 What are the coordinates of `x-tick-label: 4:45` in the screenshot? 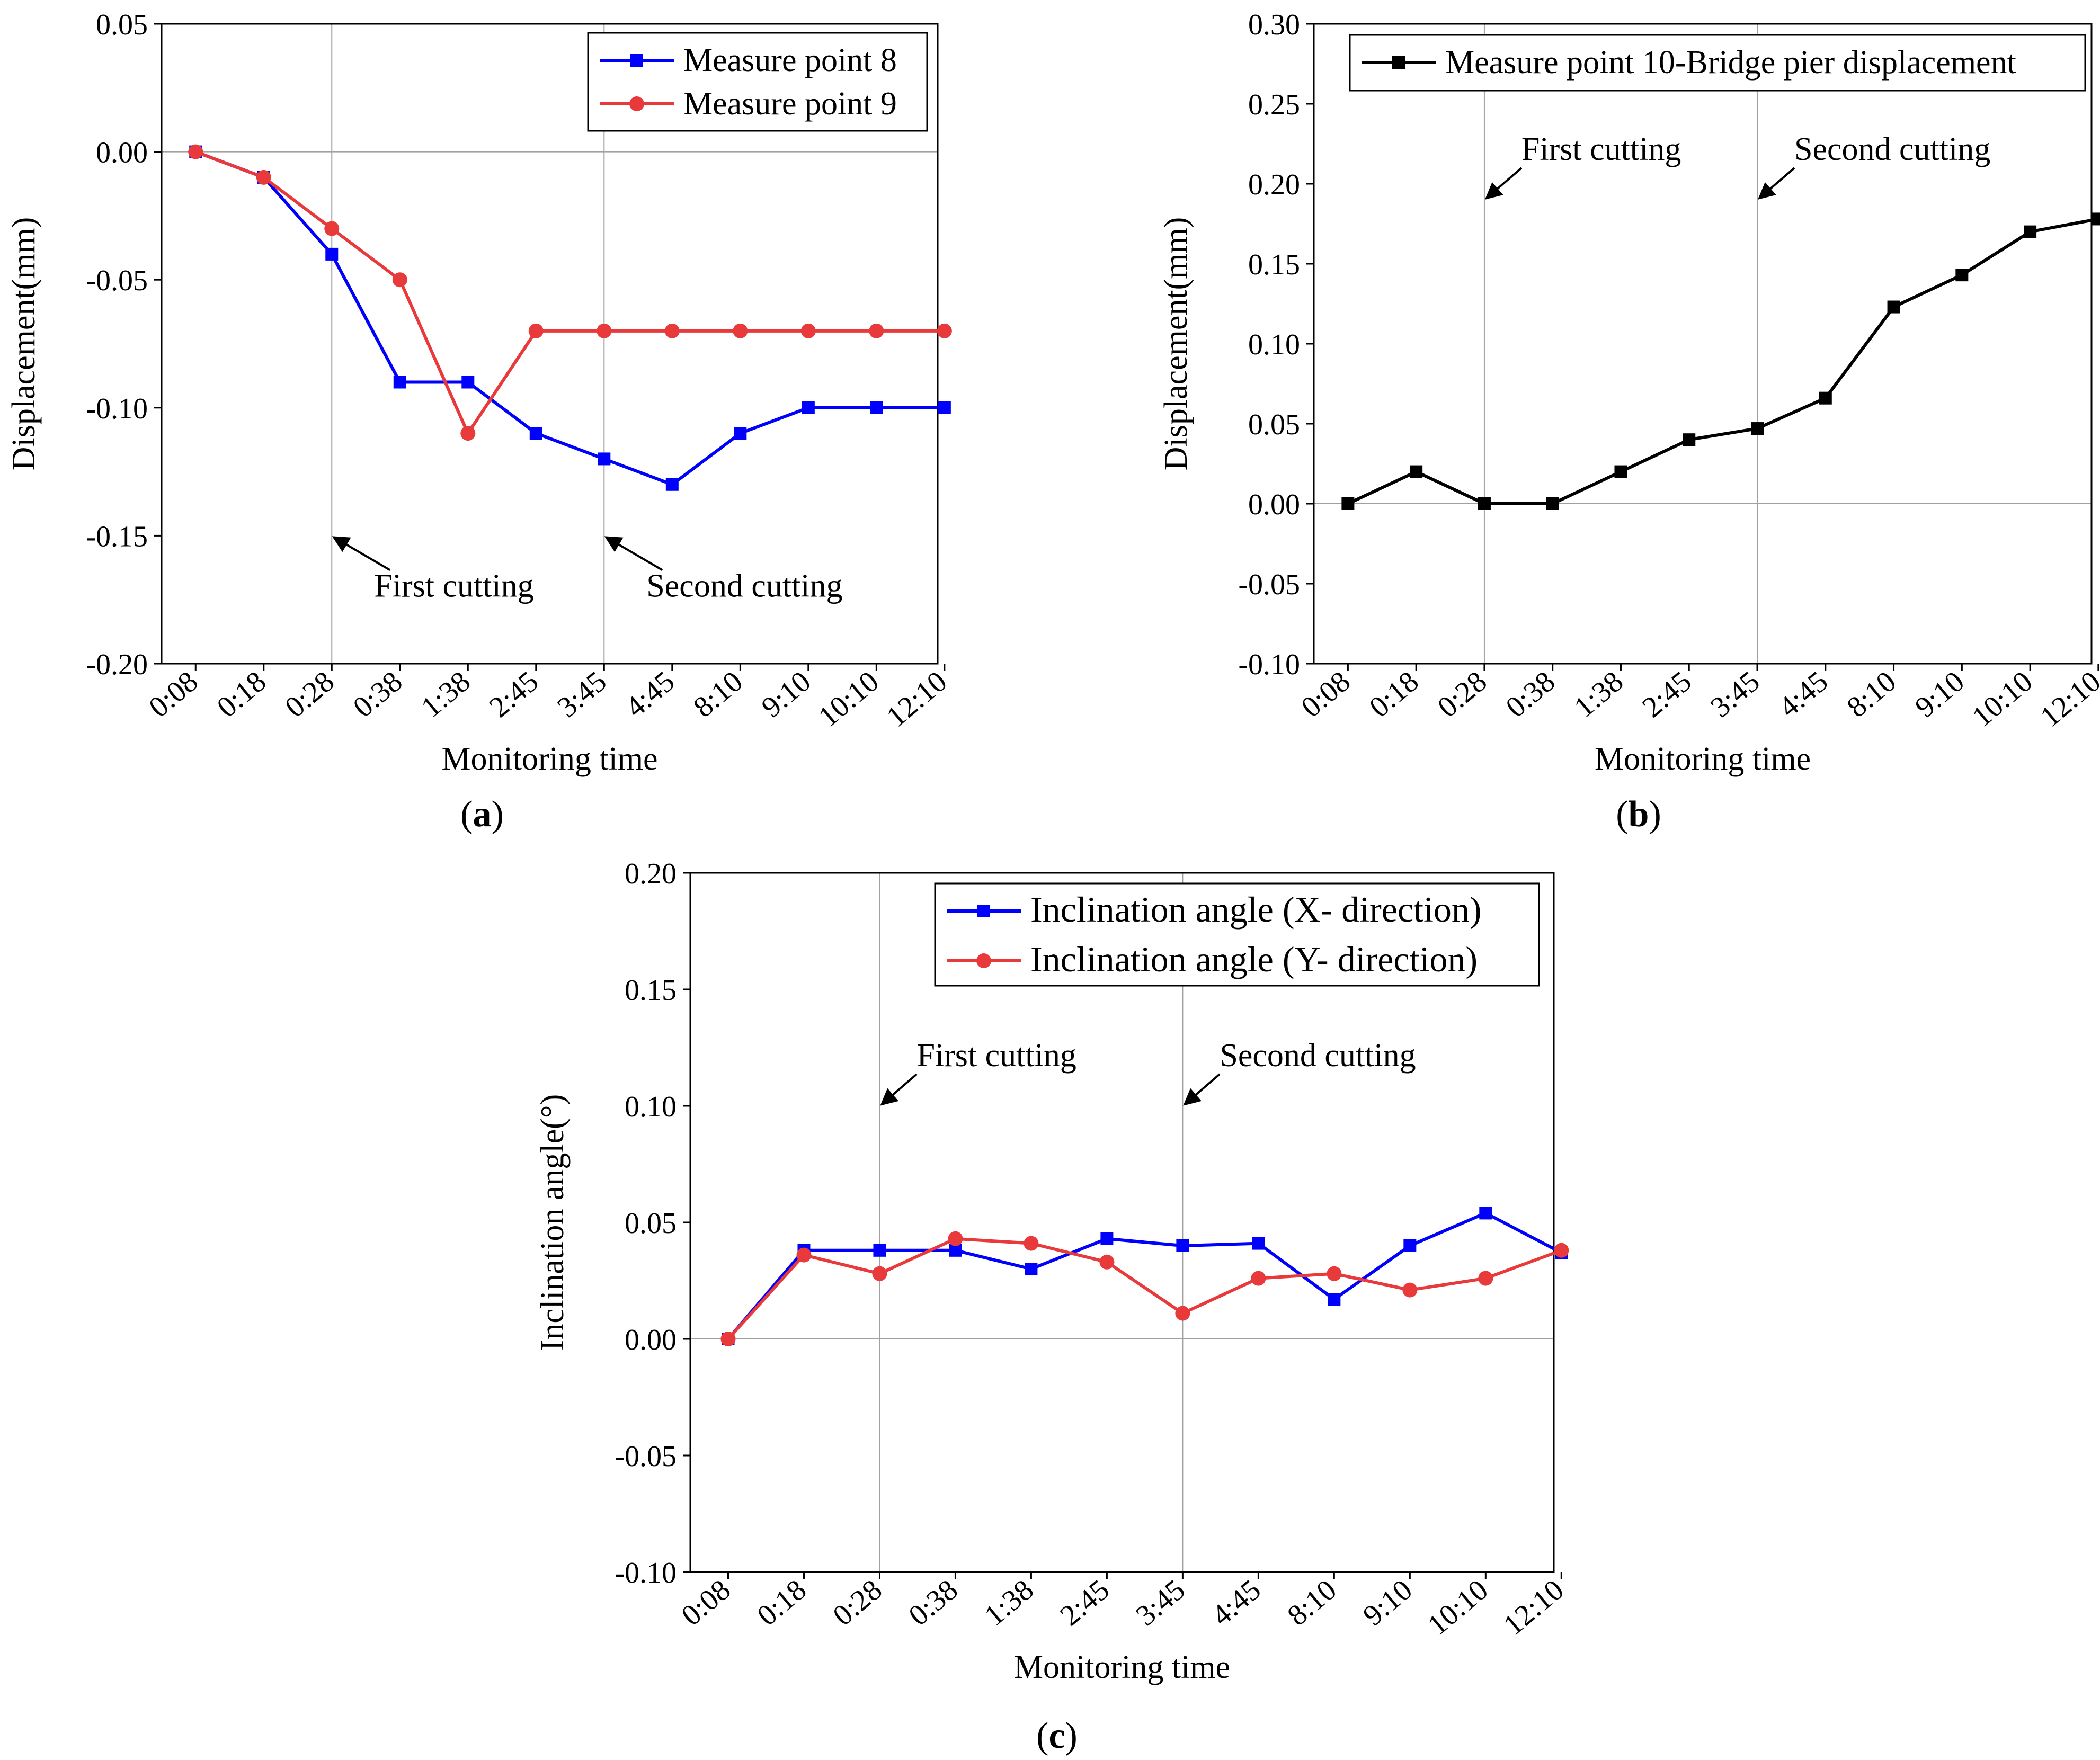 It's located at (1236, 1602).